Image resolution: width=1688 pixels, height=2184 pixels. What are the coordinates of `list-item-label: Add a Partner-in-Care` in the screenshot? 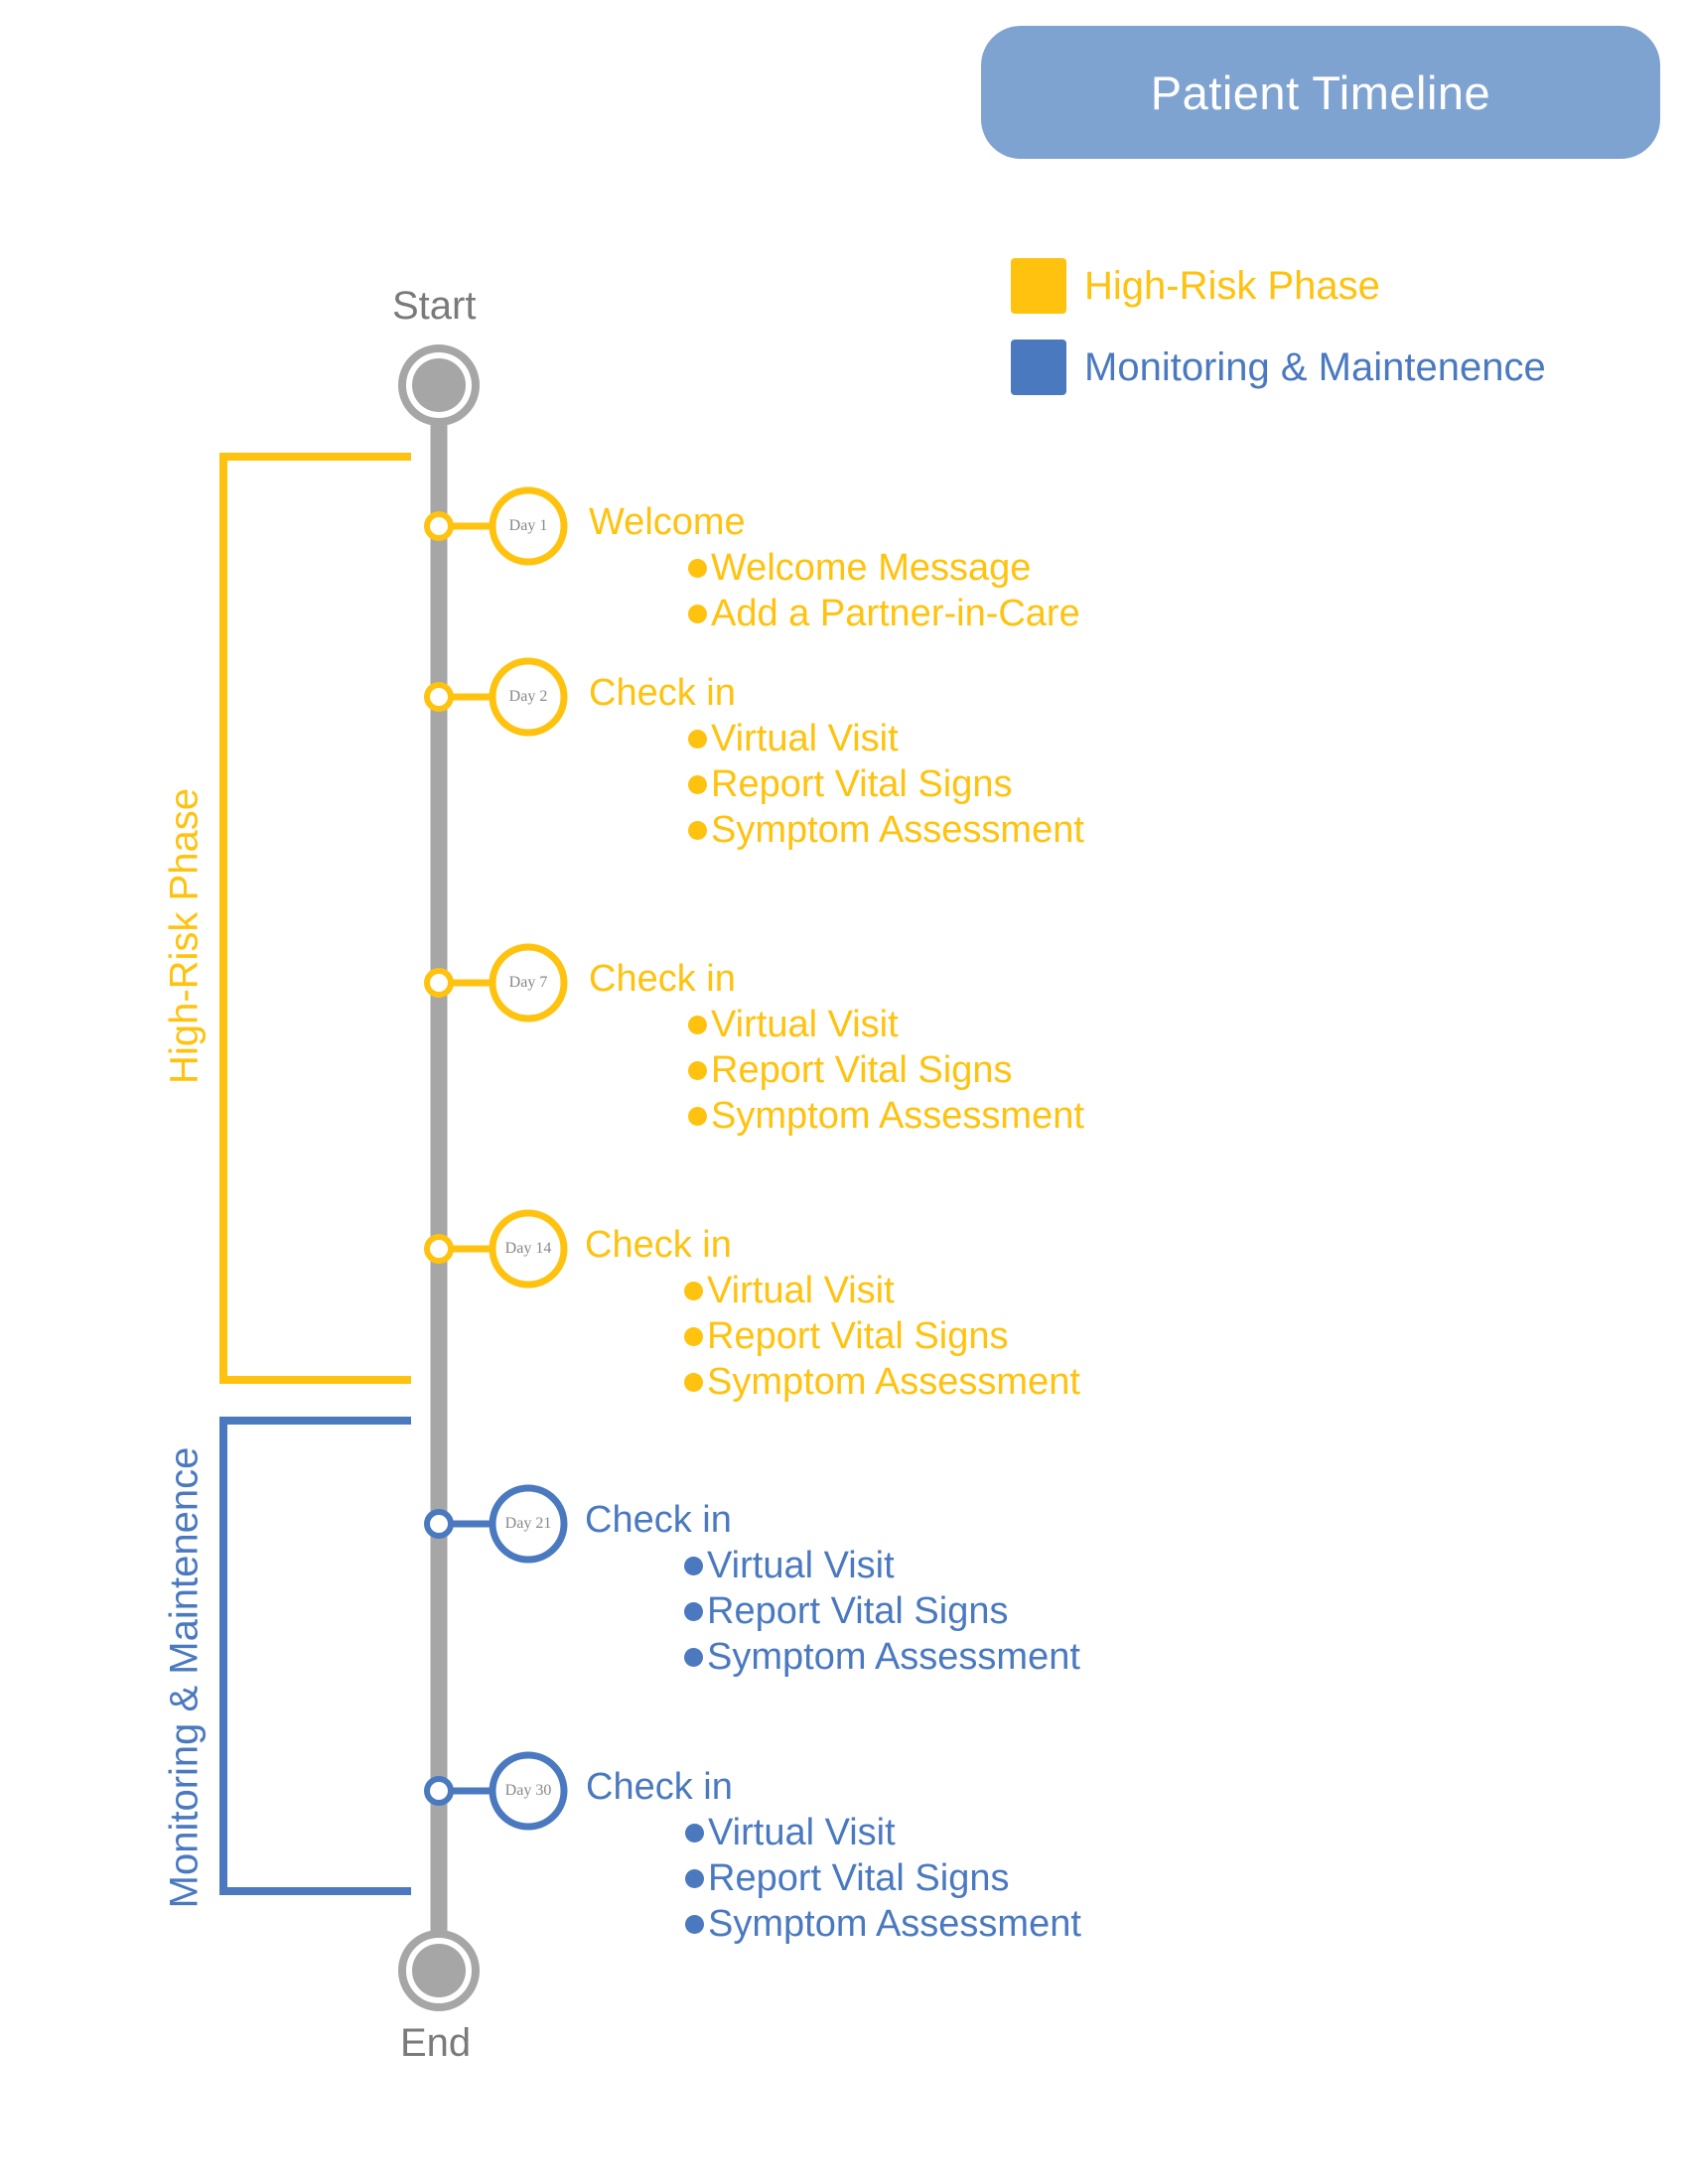 It's located at (895, 613).